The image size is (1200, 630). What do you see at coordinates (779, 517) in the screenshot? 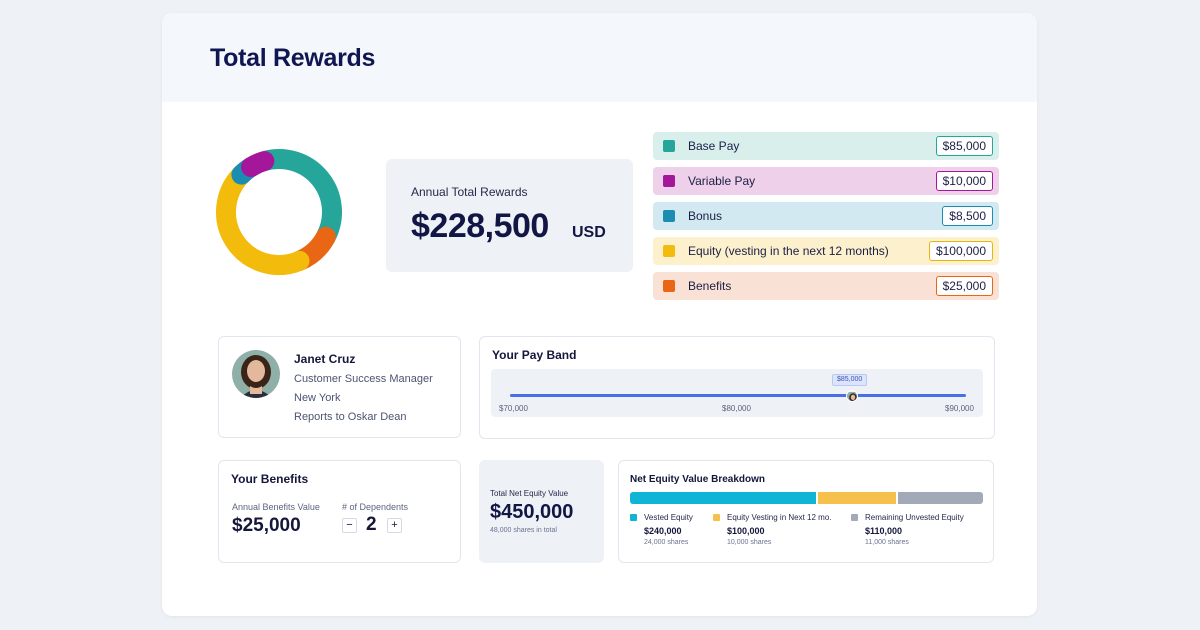
I see `breakdown-name: Equity Vesting in Next 12 mo.` at bounding box center [779, 517].